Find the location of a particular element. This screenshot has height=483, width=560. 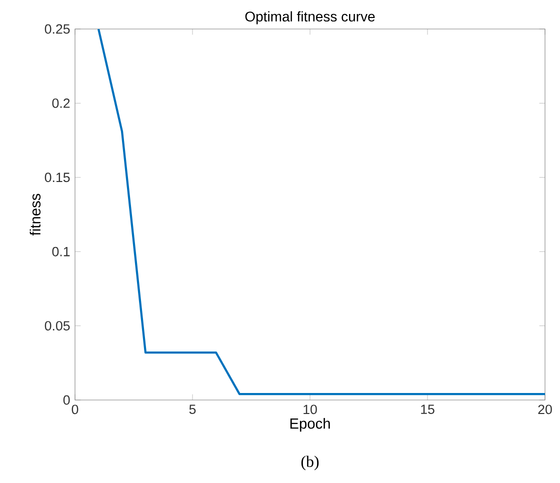

text: (b) is located at coordinates (310, 463).